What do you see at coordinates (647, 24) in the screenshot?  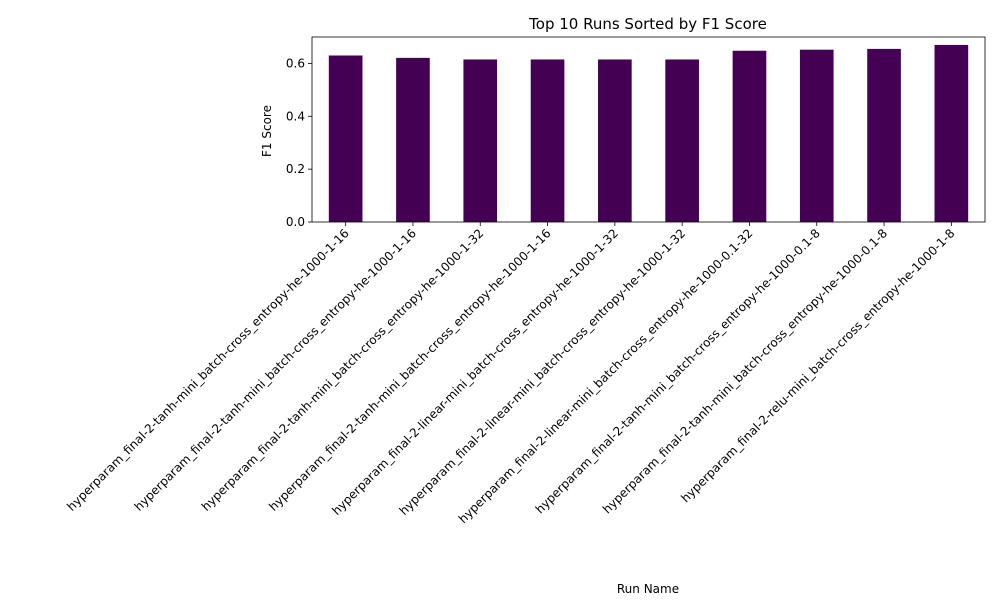 I see `chart-title: Top 10 Runs Sorted by F1 Score` at bounding box center [647, 24].